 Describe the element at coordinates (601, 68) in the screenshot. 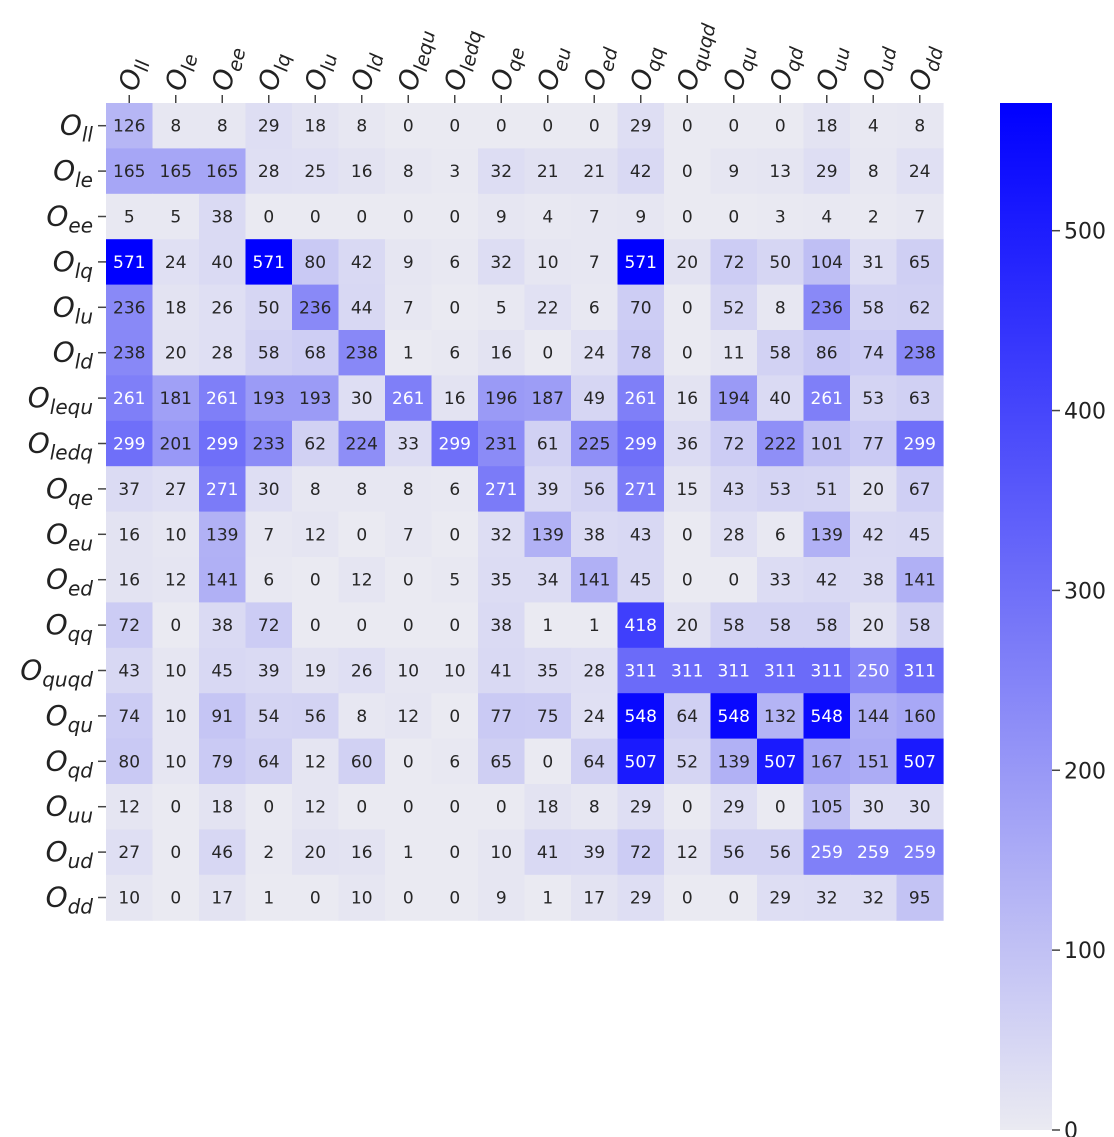

I see `column-label: Oed` at that location.